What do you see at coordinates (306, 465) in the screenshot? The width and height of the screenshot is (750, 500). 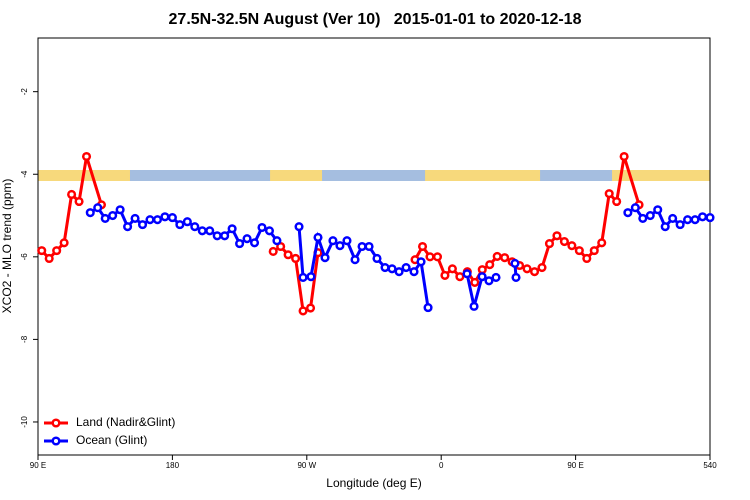 I see `x-tick-label: 90 W` at bounding box center [306, 465].